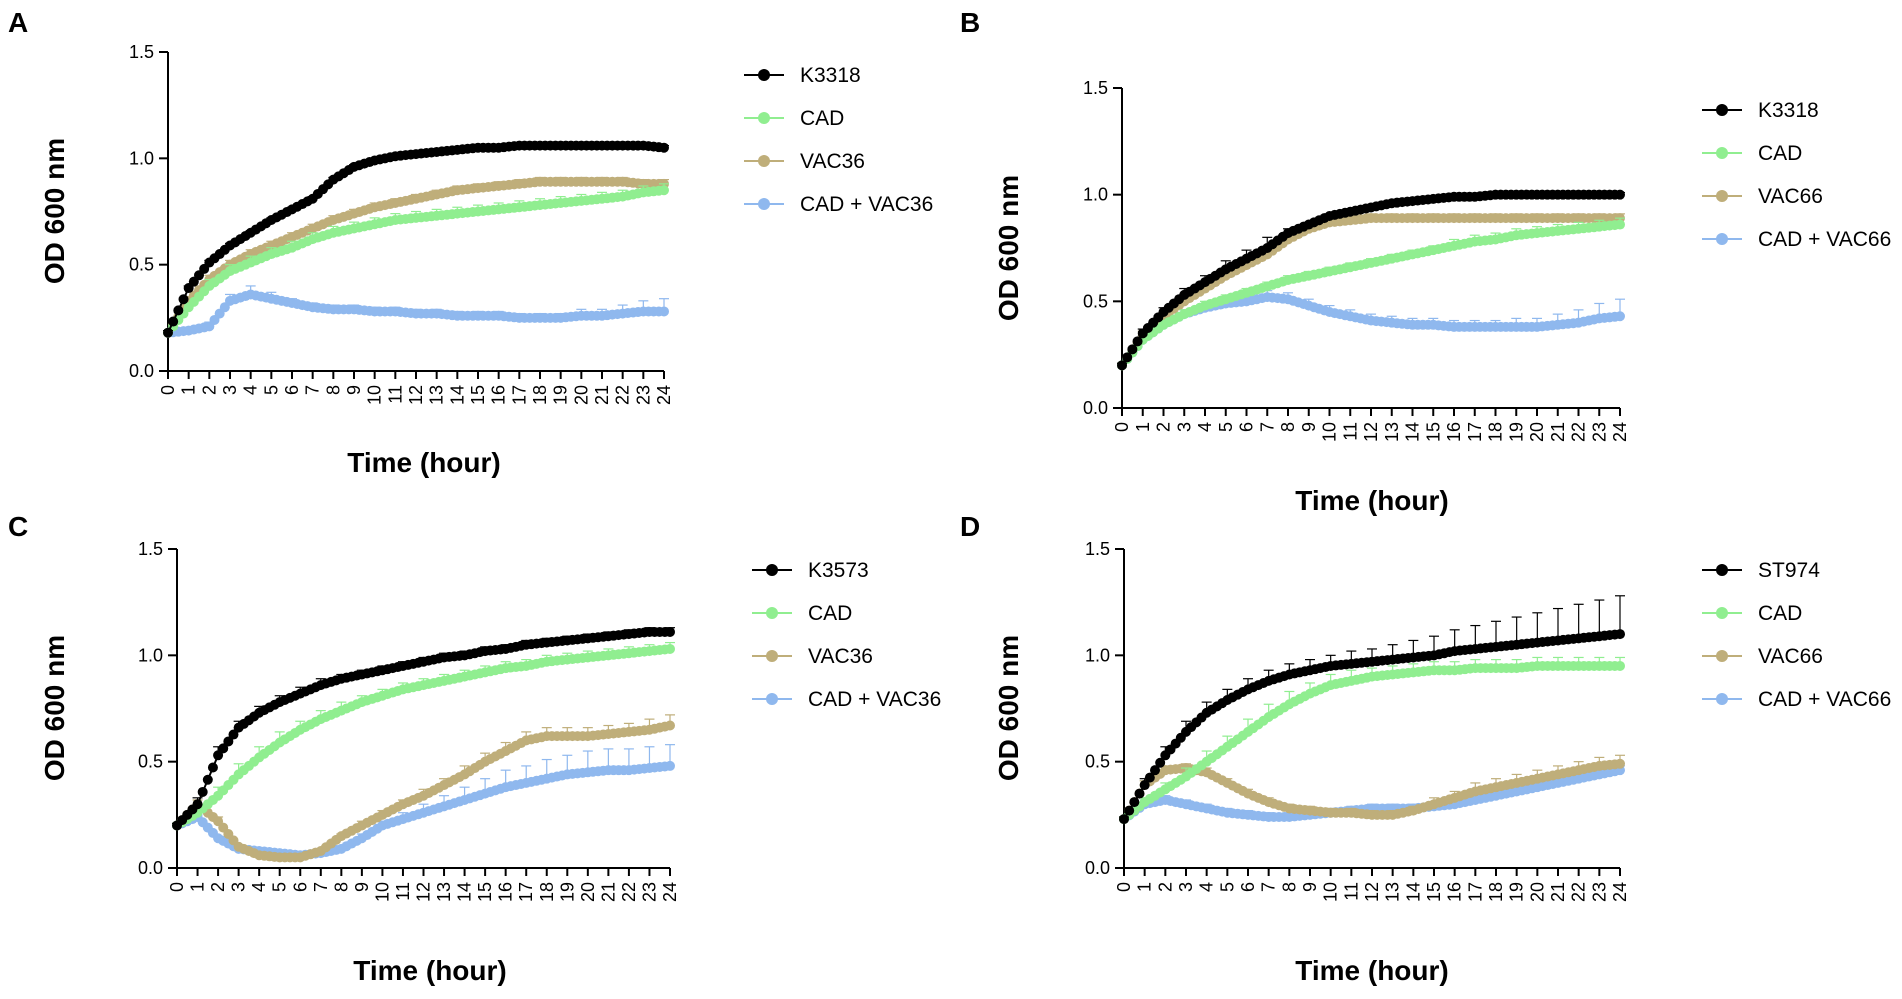 This screenshot has width=1902, height=999. What do you see at coordinates (866, 204) in the screenshot?
I see `legend-label: CAD + VAC36` at bounding box center [866, 204].